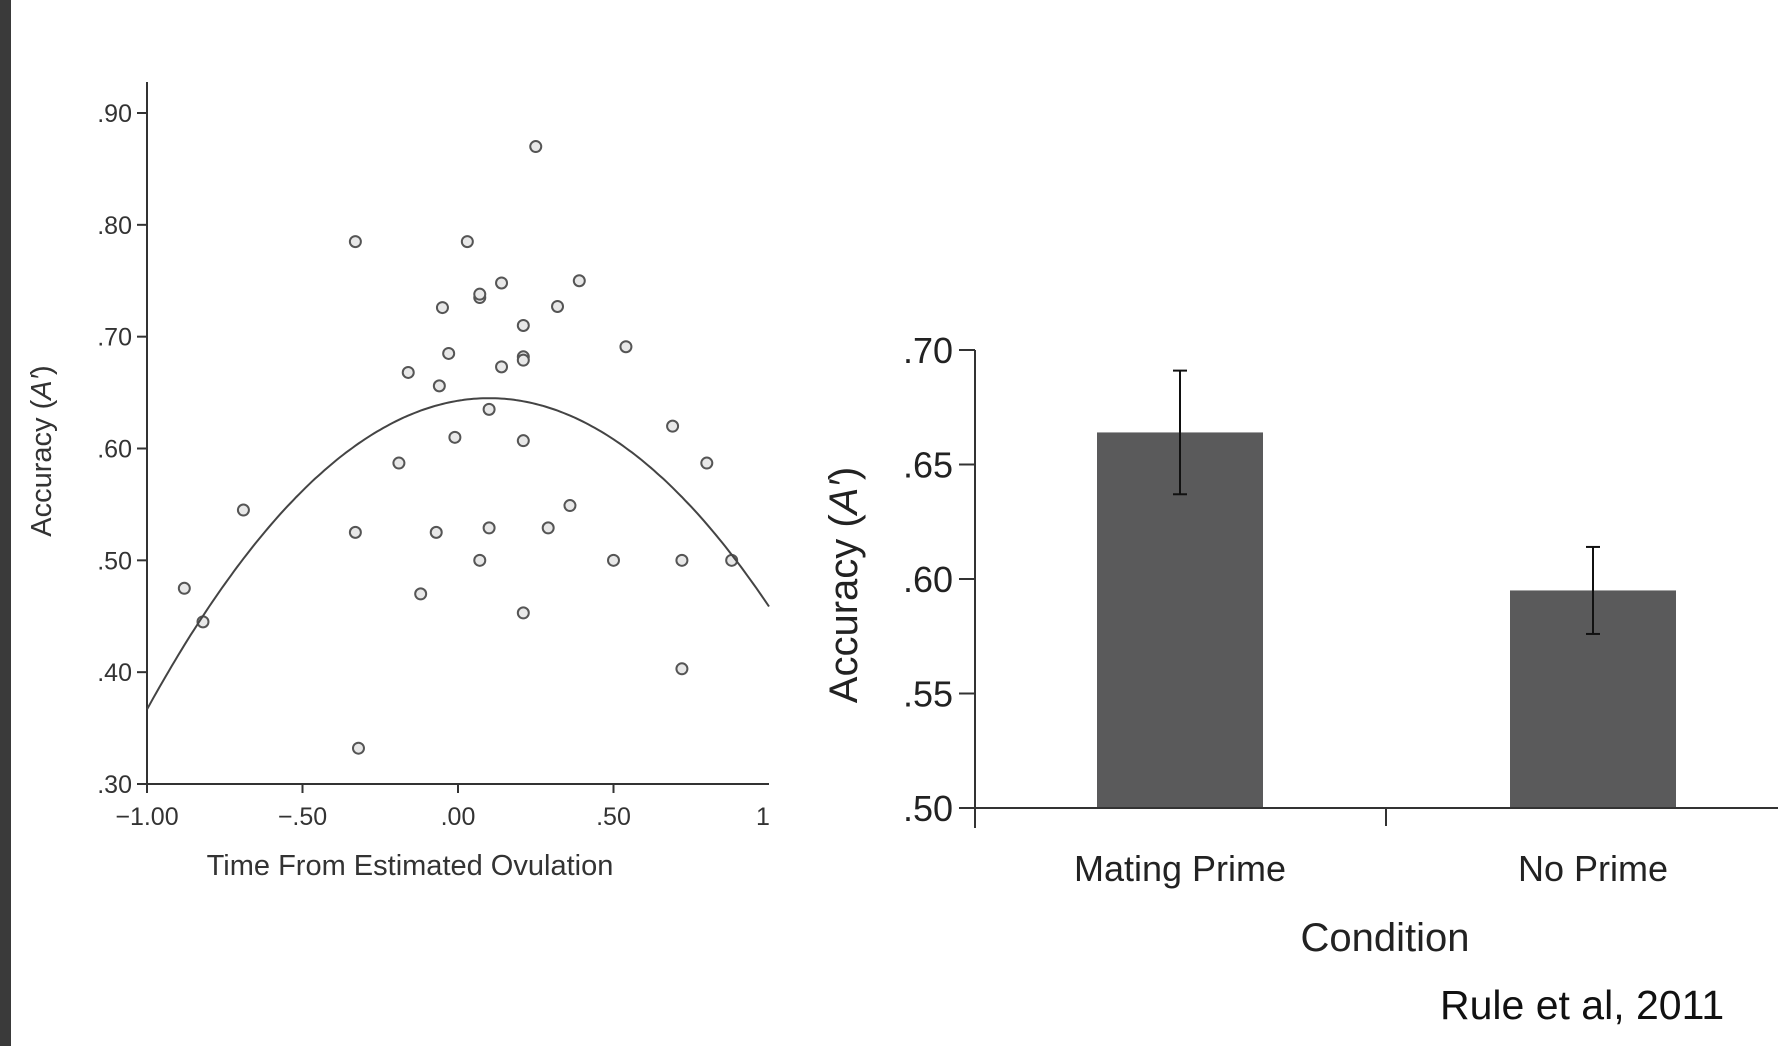 The image size is (1778, 1046). I want to click on scatter-y-tick-label: .30, so click(114, 785).